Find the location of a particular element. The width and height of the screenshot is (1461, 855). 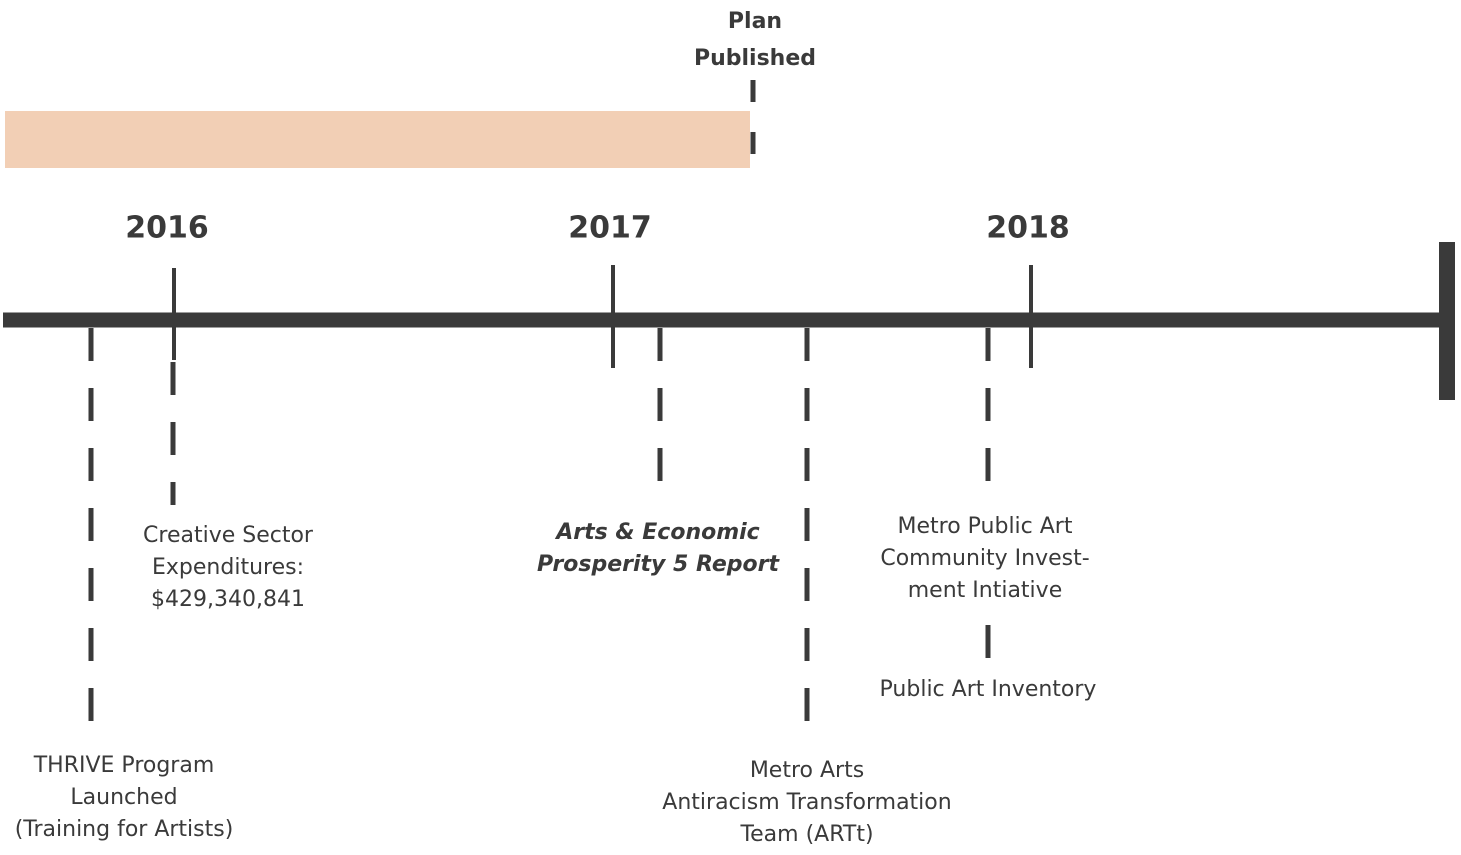

event-label: Creative Sector is located at coordinates (228, 535).